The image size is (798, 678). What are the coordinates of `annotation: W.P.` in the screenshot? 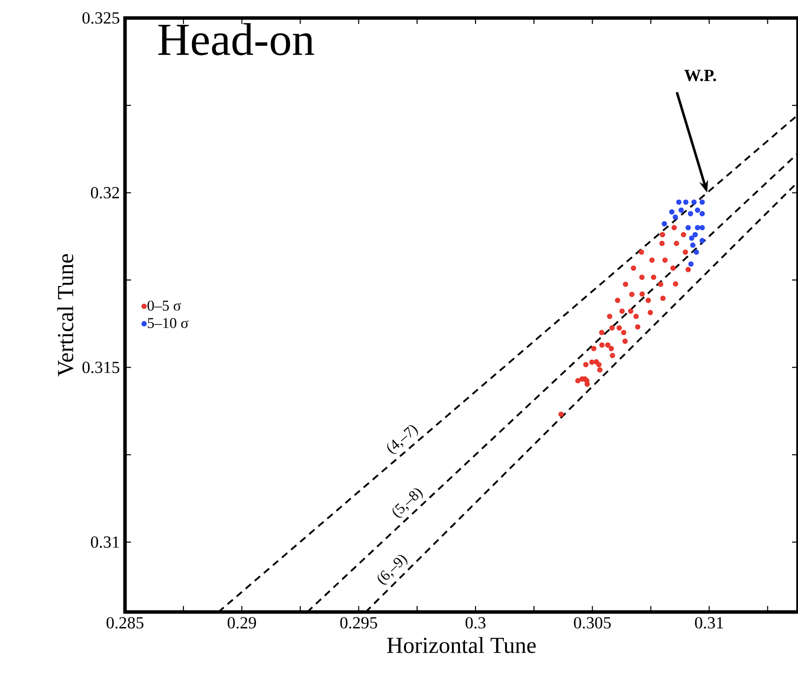 It's located at (700, 76).